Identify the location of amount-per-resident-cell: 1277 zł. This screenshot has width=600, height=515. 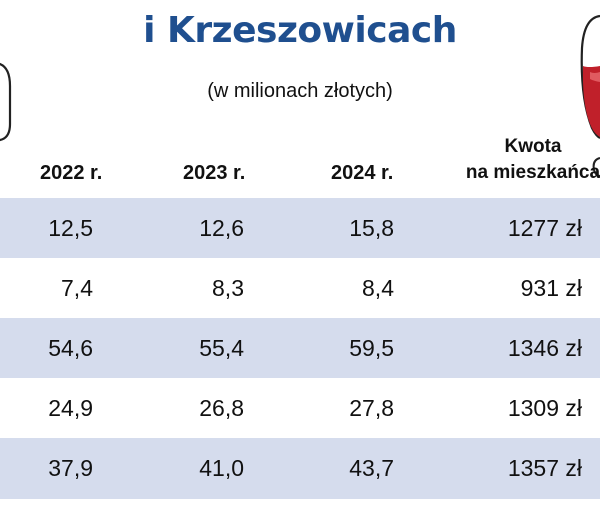
(544, 228).